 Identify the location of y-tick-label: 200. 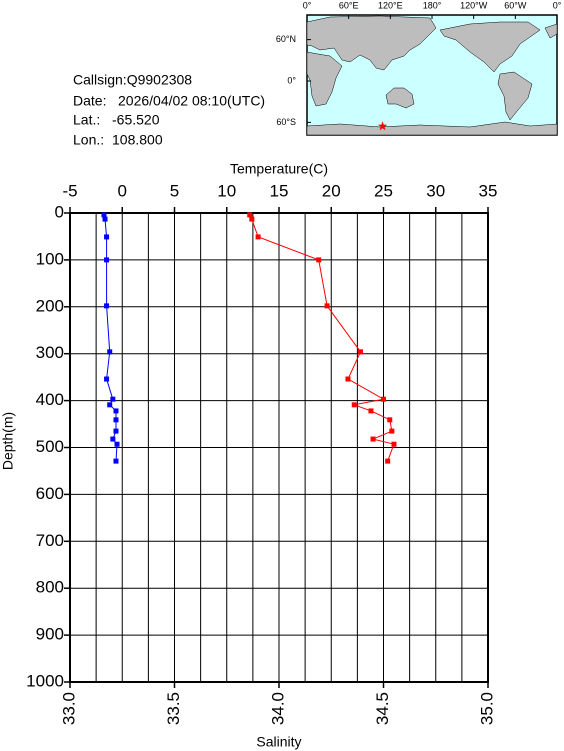
(50, 305).